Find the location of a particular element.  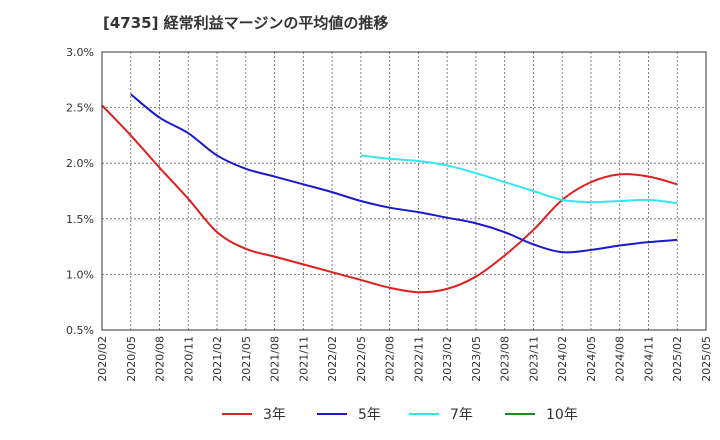

x-tick-label: 2022/05 is located at coordinates (361, 359).